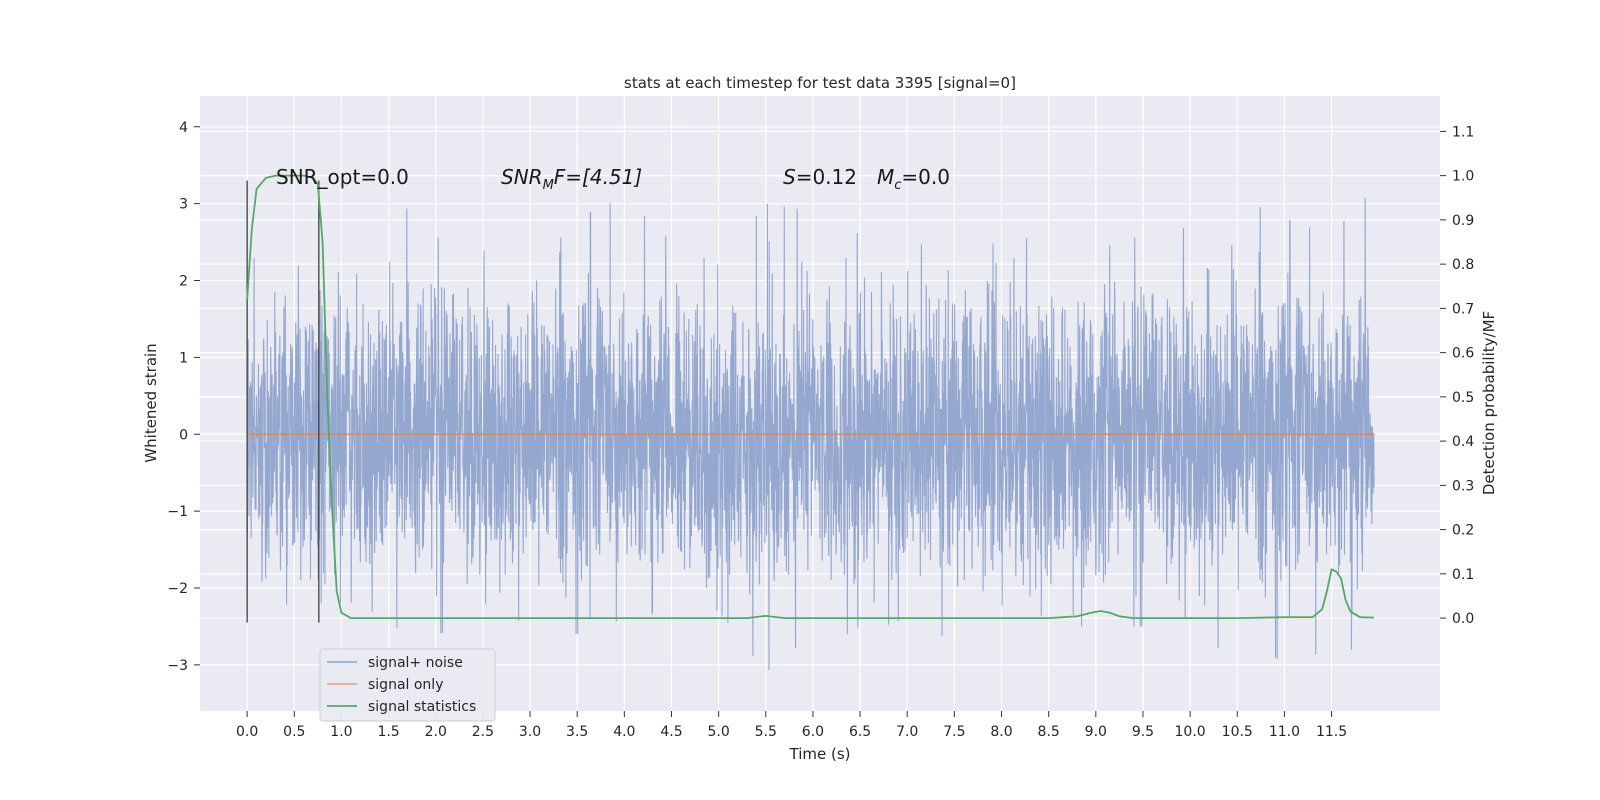 The width and height of the screenshot is (1600, 800). I want to click on legend-label-signal-plus-noise: signal+ noise, so click(415, 663).